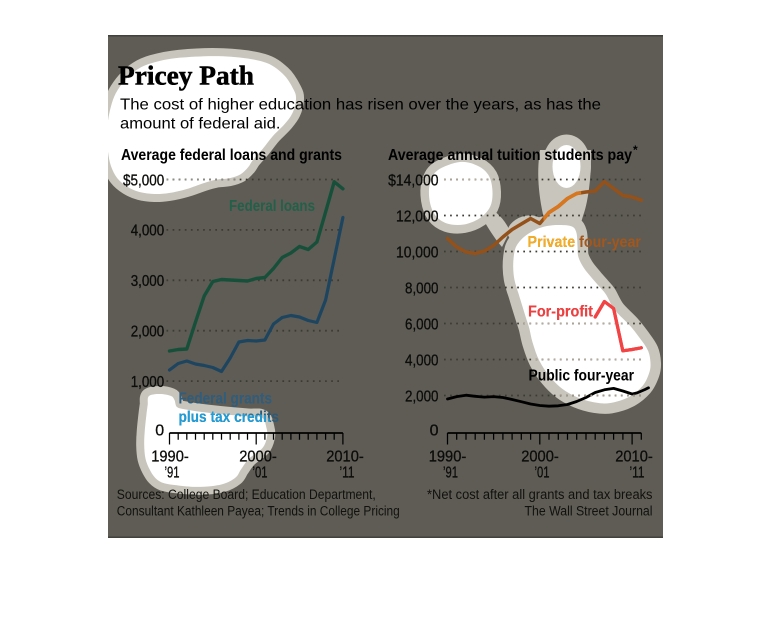  What do you see at coordinates (148, 382) in the screenshot?
I see `svg-text: 1,000` at bounding box center [148, 382].